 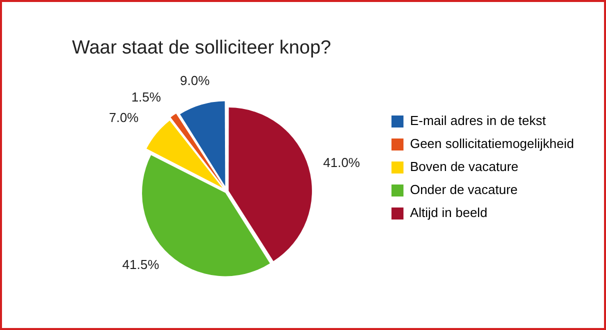 What do you see at coordinates (202, 48) in the screenshot?
I see `chart-title: Waar staat de solliciteer knop?` at bounding box center [202, 48].